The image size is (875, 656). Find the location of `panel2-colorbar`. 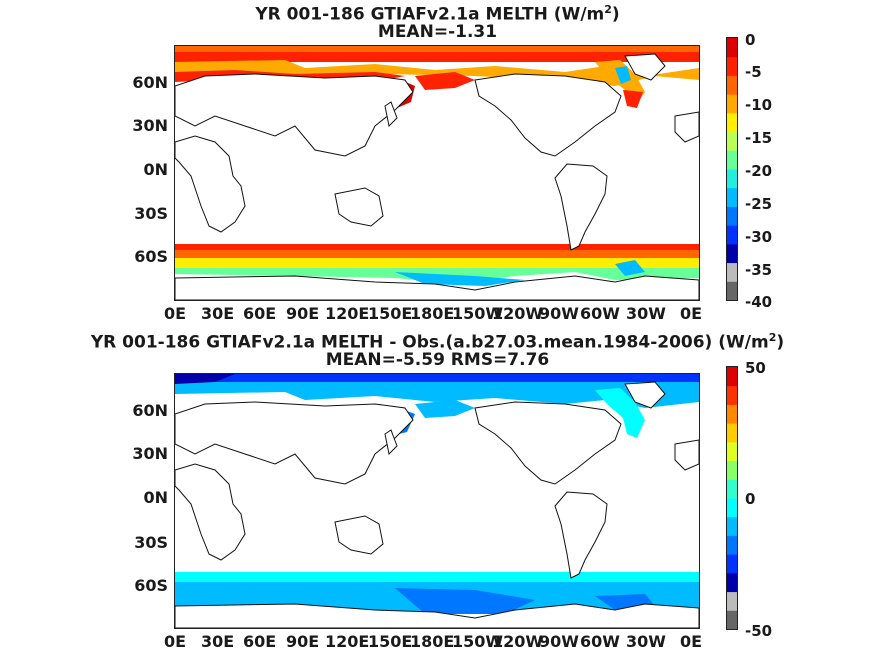

panel2-colorbar is located at coordinates (732, 498).